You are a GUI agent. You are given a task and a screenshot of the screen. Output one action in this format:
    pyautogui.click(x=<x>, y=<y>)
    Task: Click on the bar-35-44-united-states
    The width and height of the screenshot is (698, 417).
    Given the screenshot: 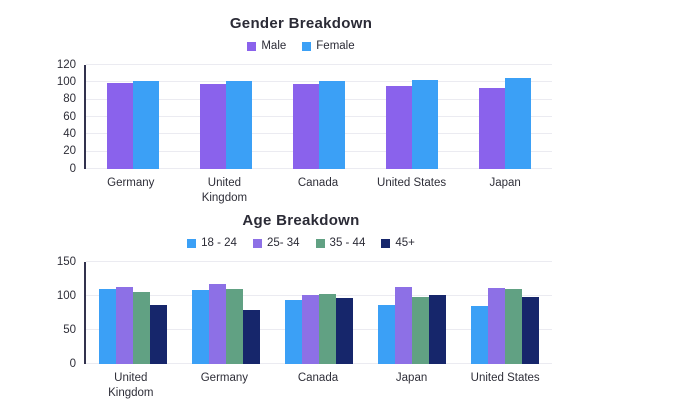 What is the action you would take?
    pyautogui.click(x=514, y=326)
    